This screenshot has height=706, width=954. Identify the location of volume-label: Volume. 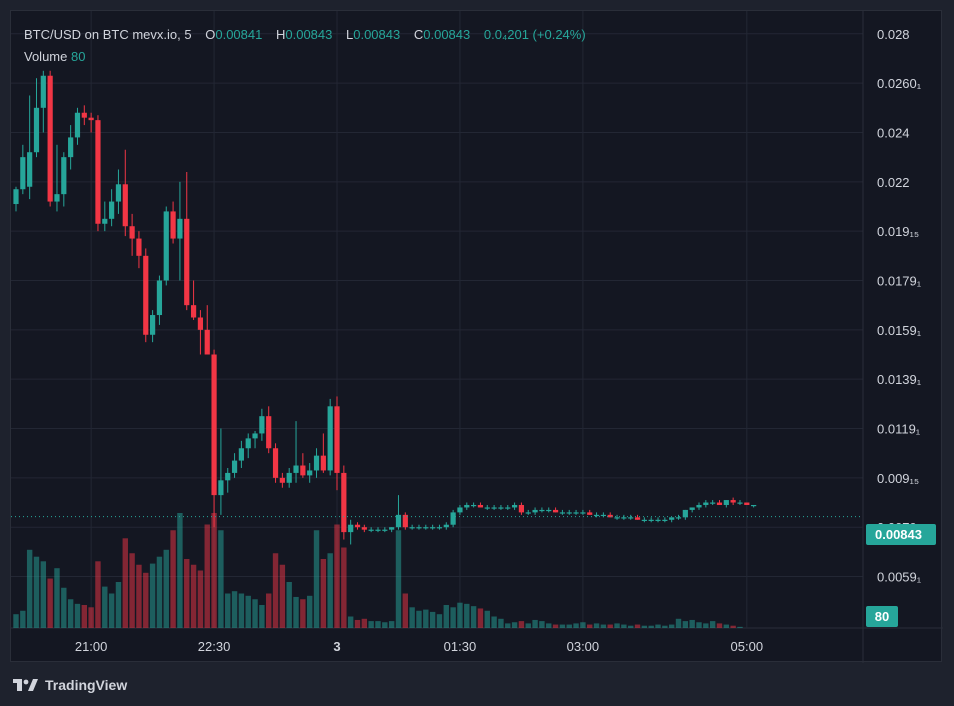
(46, 56).